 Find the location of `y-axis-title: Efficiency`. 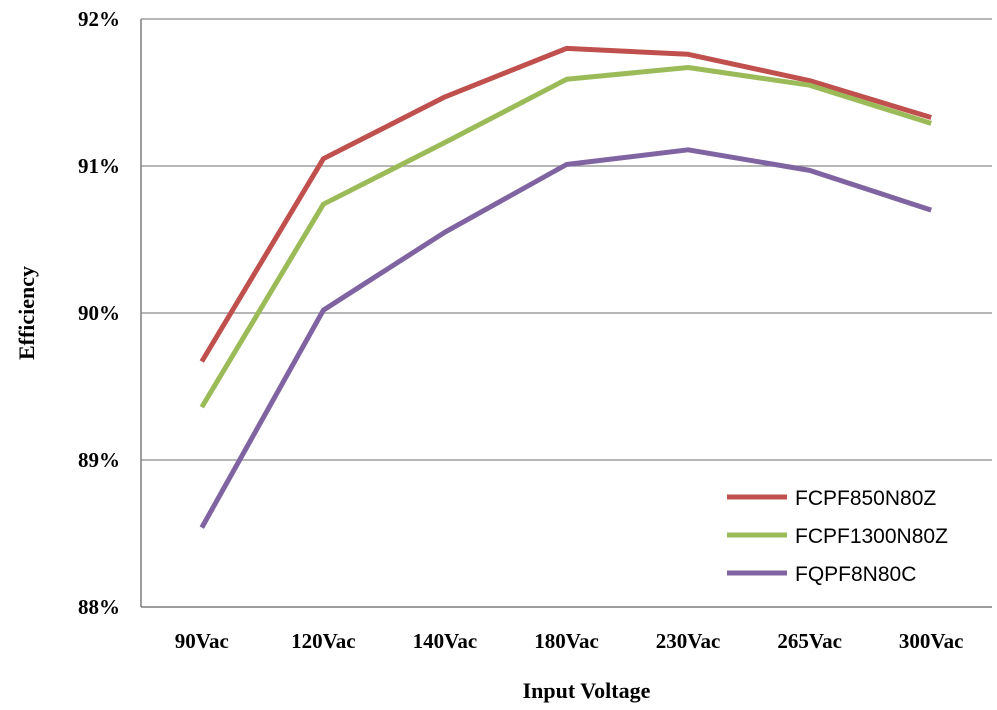

y-axis-title: Efficiency is located at coordinates (26, 313).